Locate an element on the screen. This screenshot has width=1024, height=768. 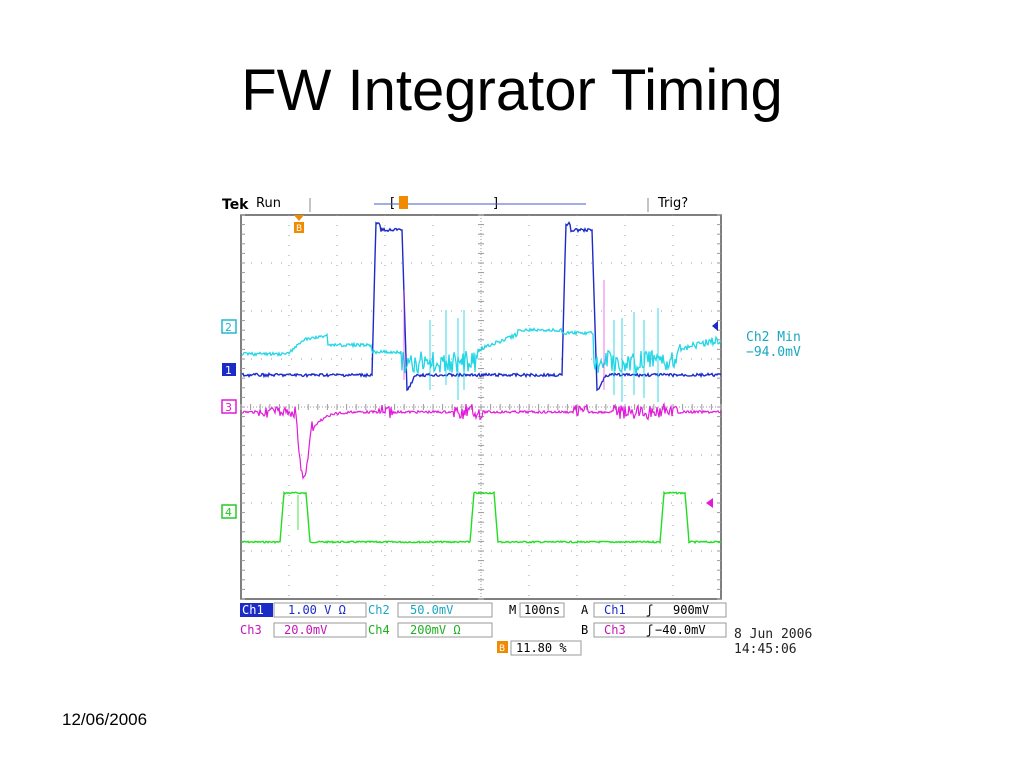
cursor-b-badge is located at coordinates (299, 227).